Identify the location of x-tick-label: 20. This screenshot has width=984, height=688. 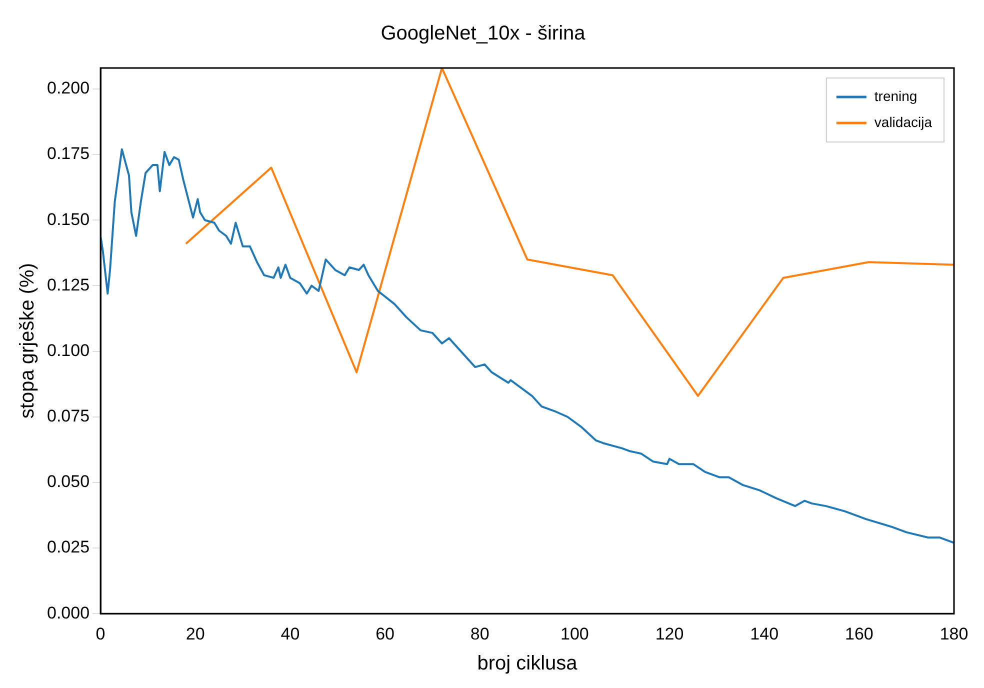
(195, 634).